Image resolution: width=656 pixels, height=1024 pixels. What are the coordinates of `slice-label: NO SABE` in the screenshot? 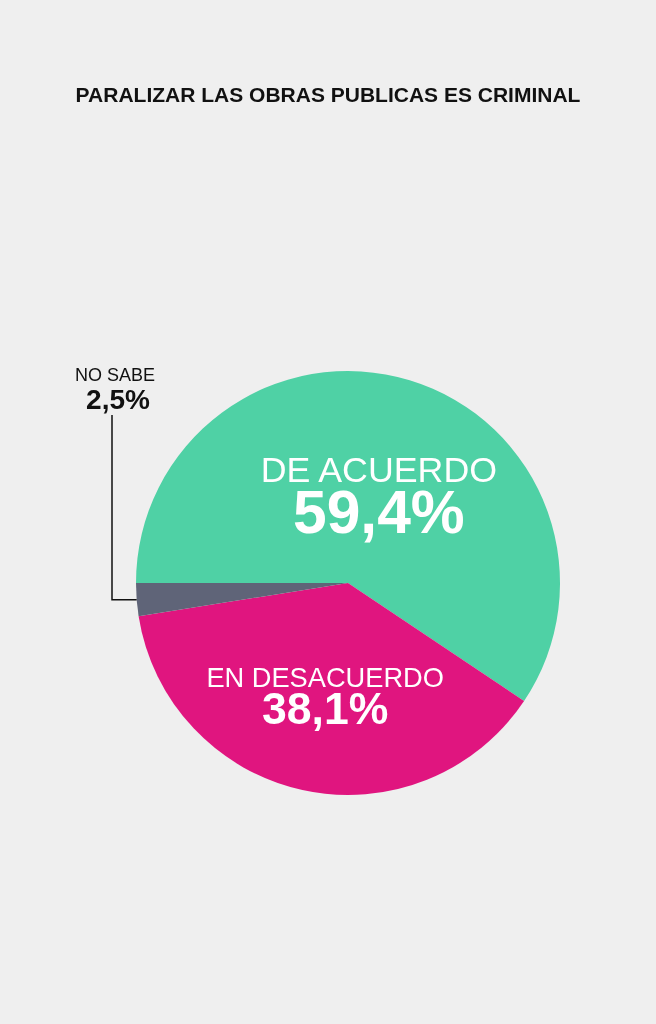 It's located at (115, 375).